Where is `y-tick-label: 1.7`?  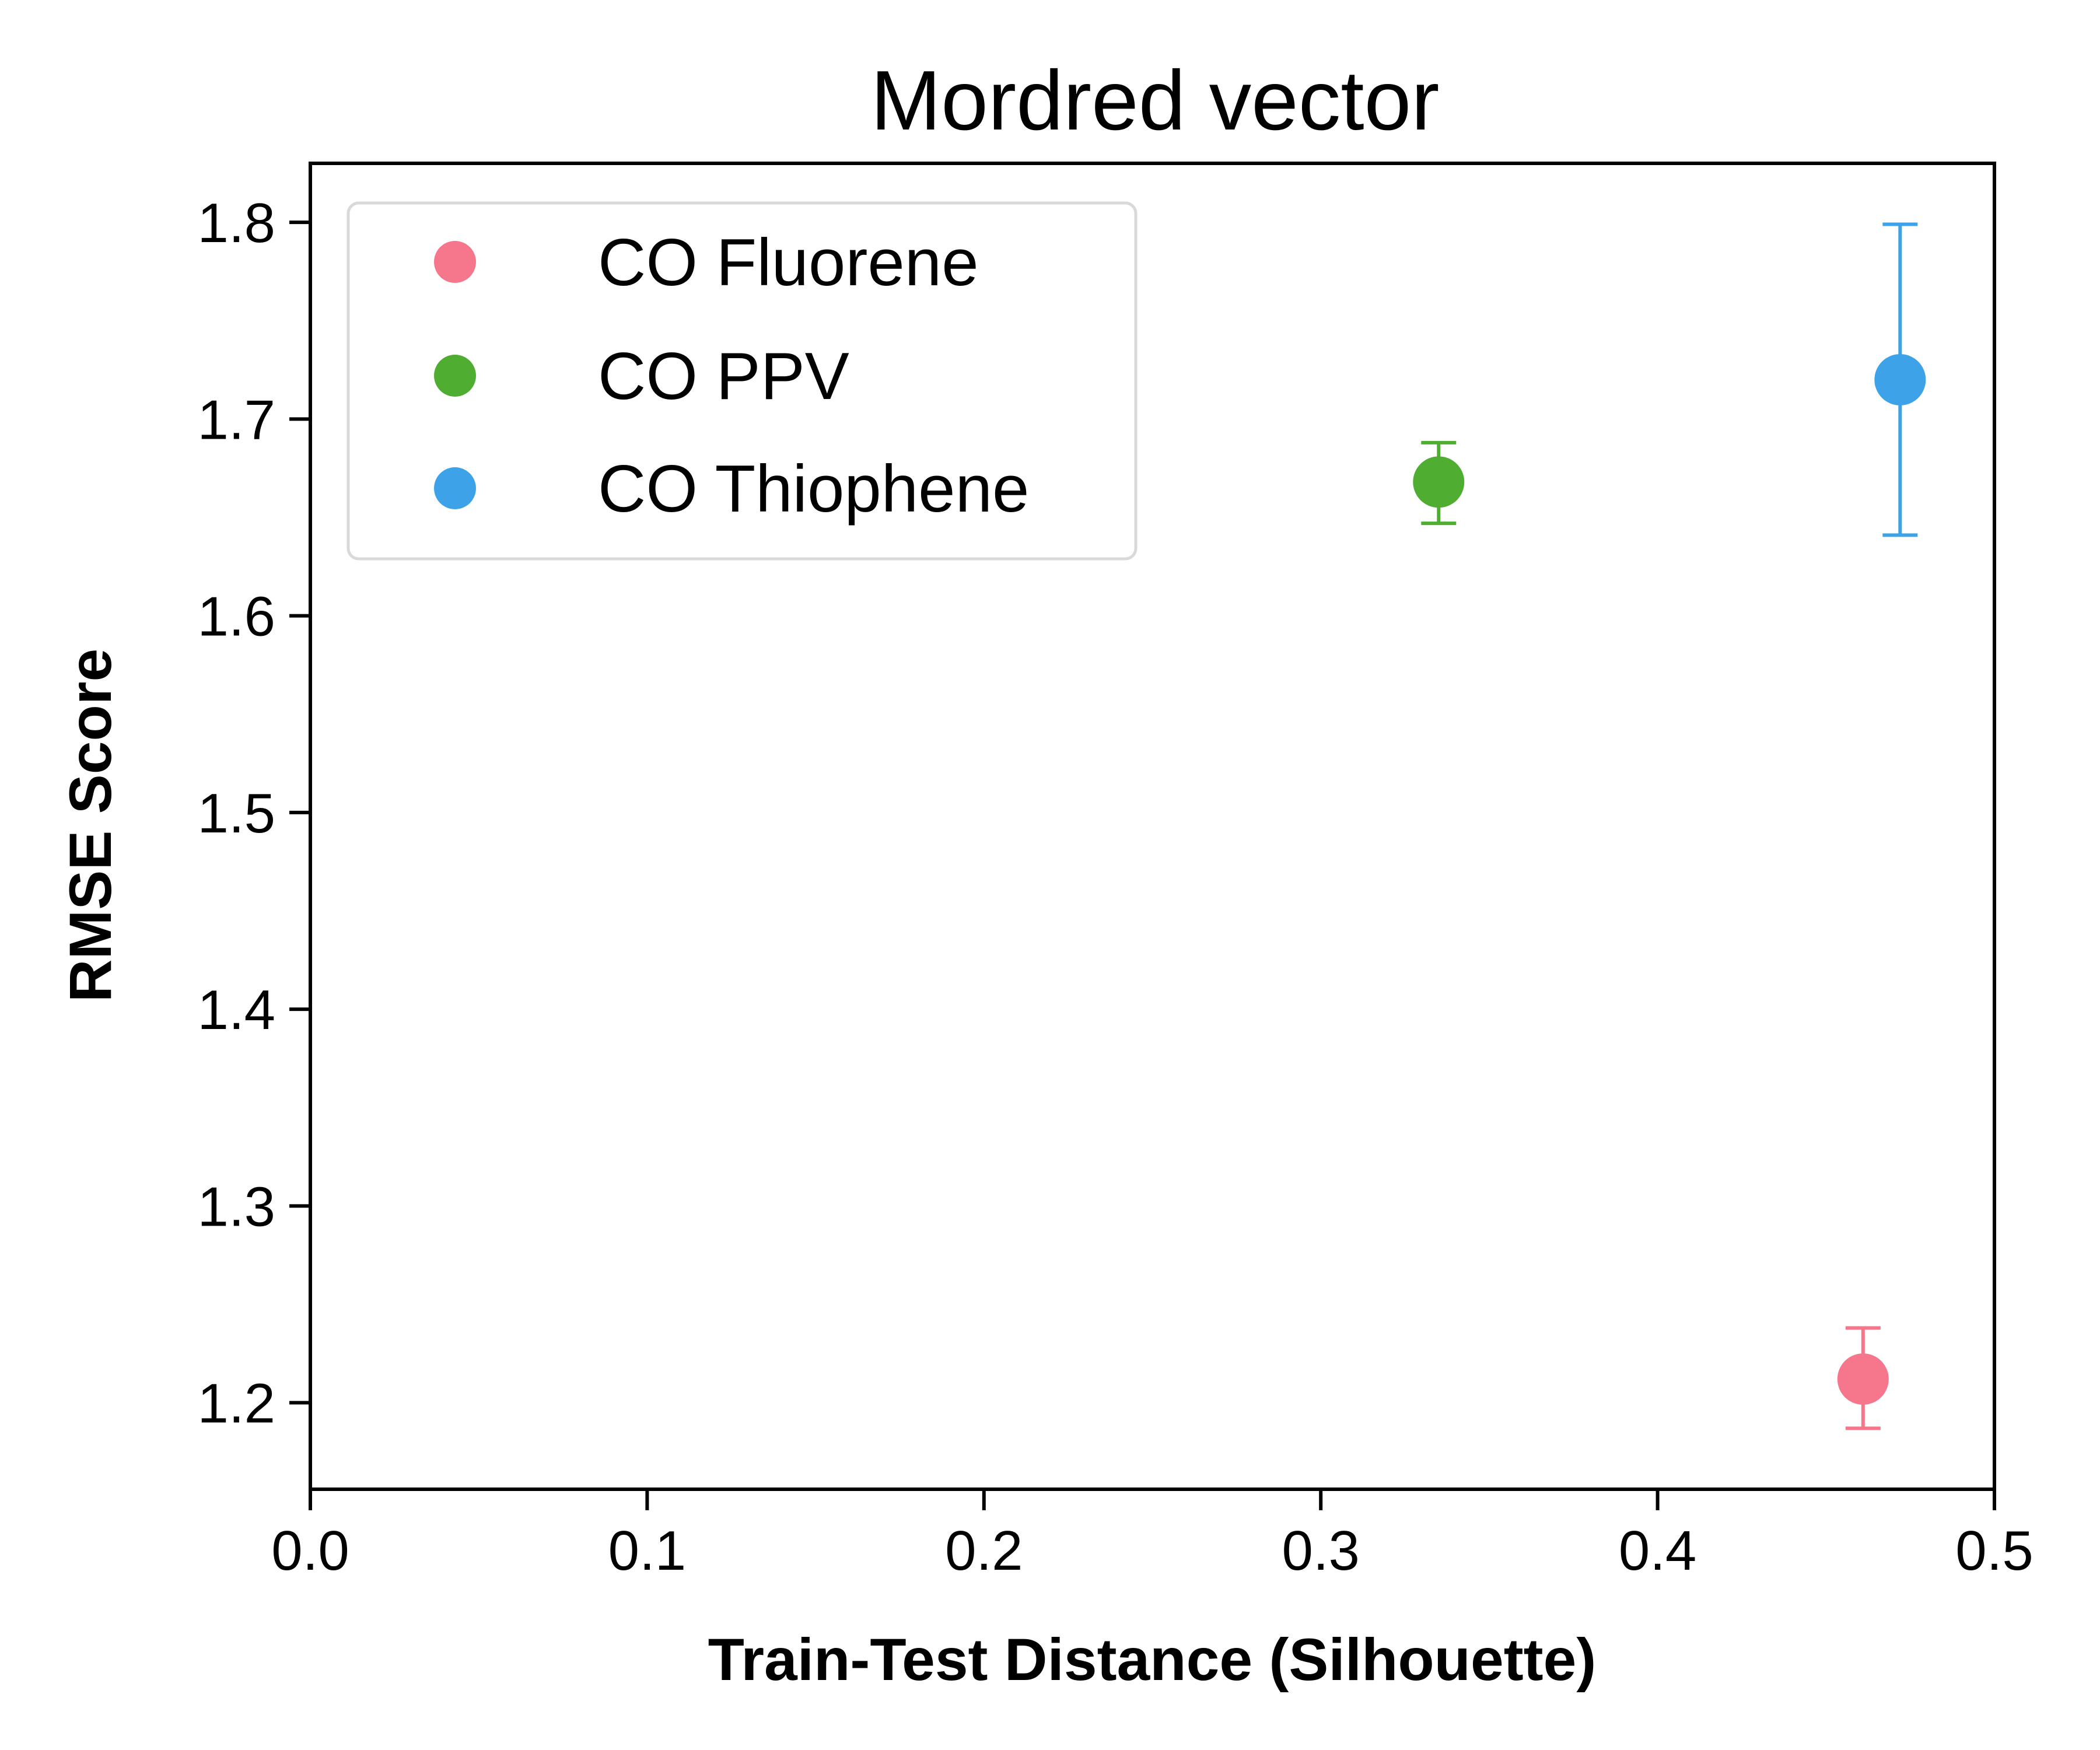
y-tick-label: 1.7 is located at coordinates (236, 419).